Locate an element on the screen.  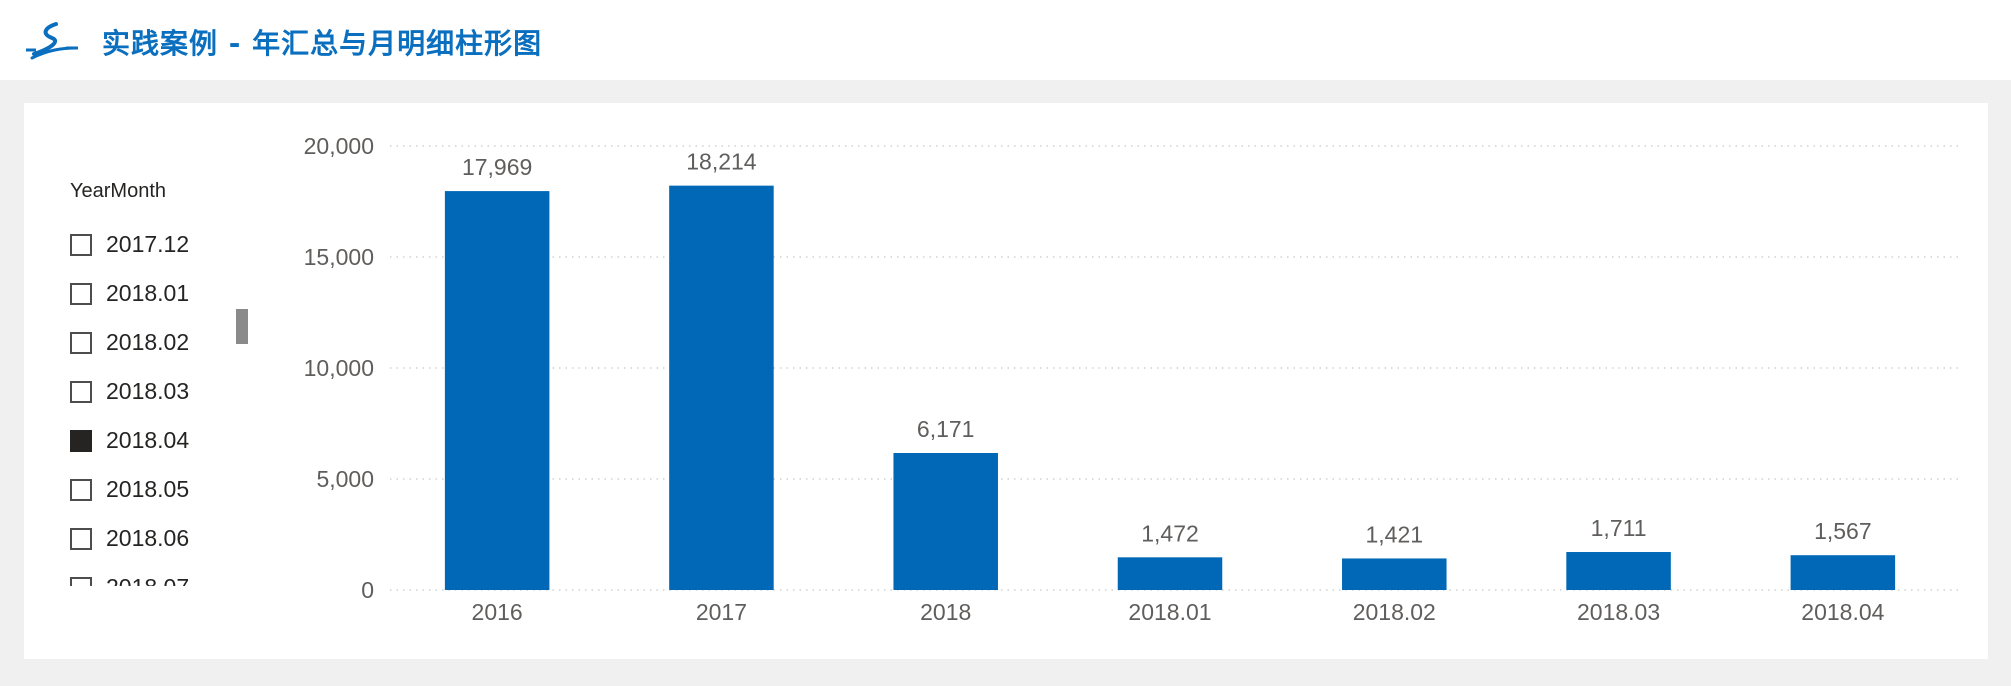
x-tick-label: 2018.01 is located at coordinates (1169, 612).